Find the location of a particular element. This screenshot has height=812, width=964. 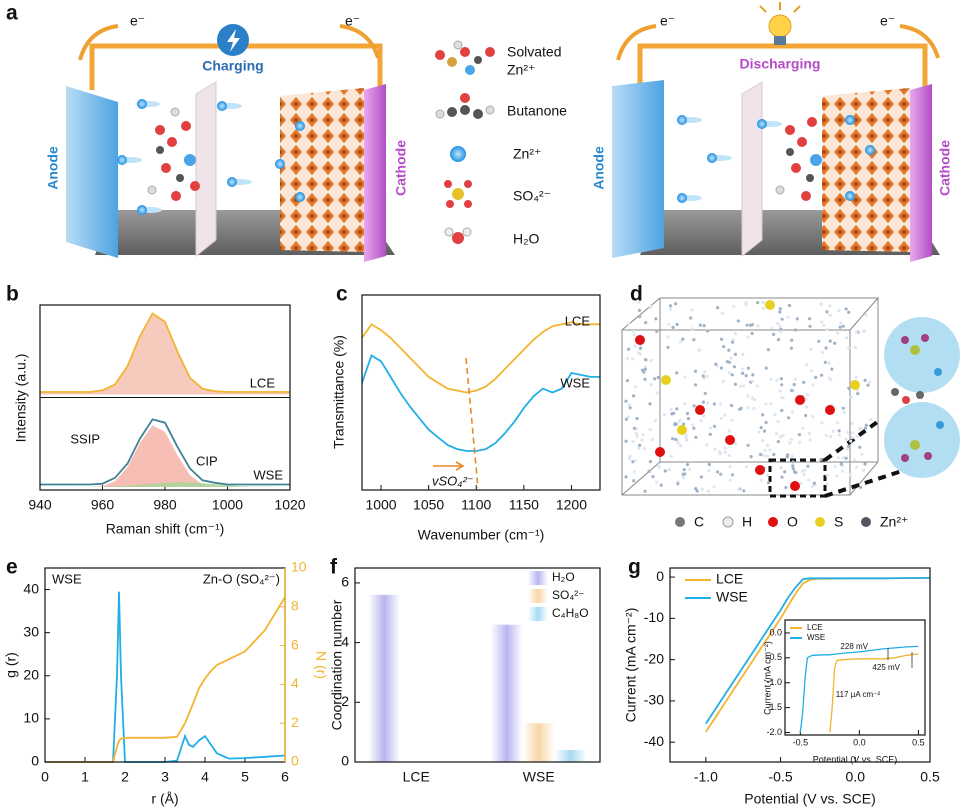

x-axis-label: Wavenumber (cm⁻¹) is located at coordinates (481, 535).